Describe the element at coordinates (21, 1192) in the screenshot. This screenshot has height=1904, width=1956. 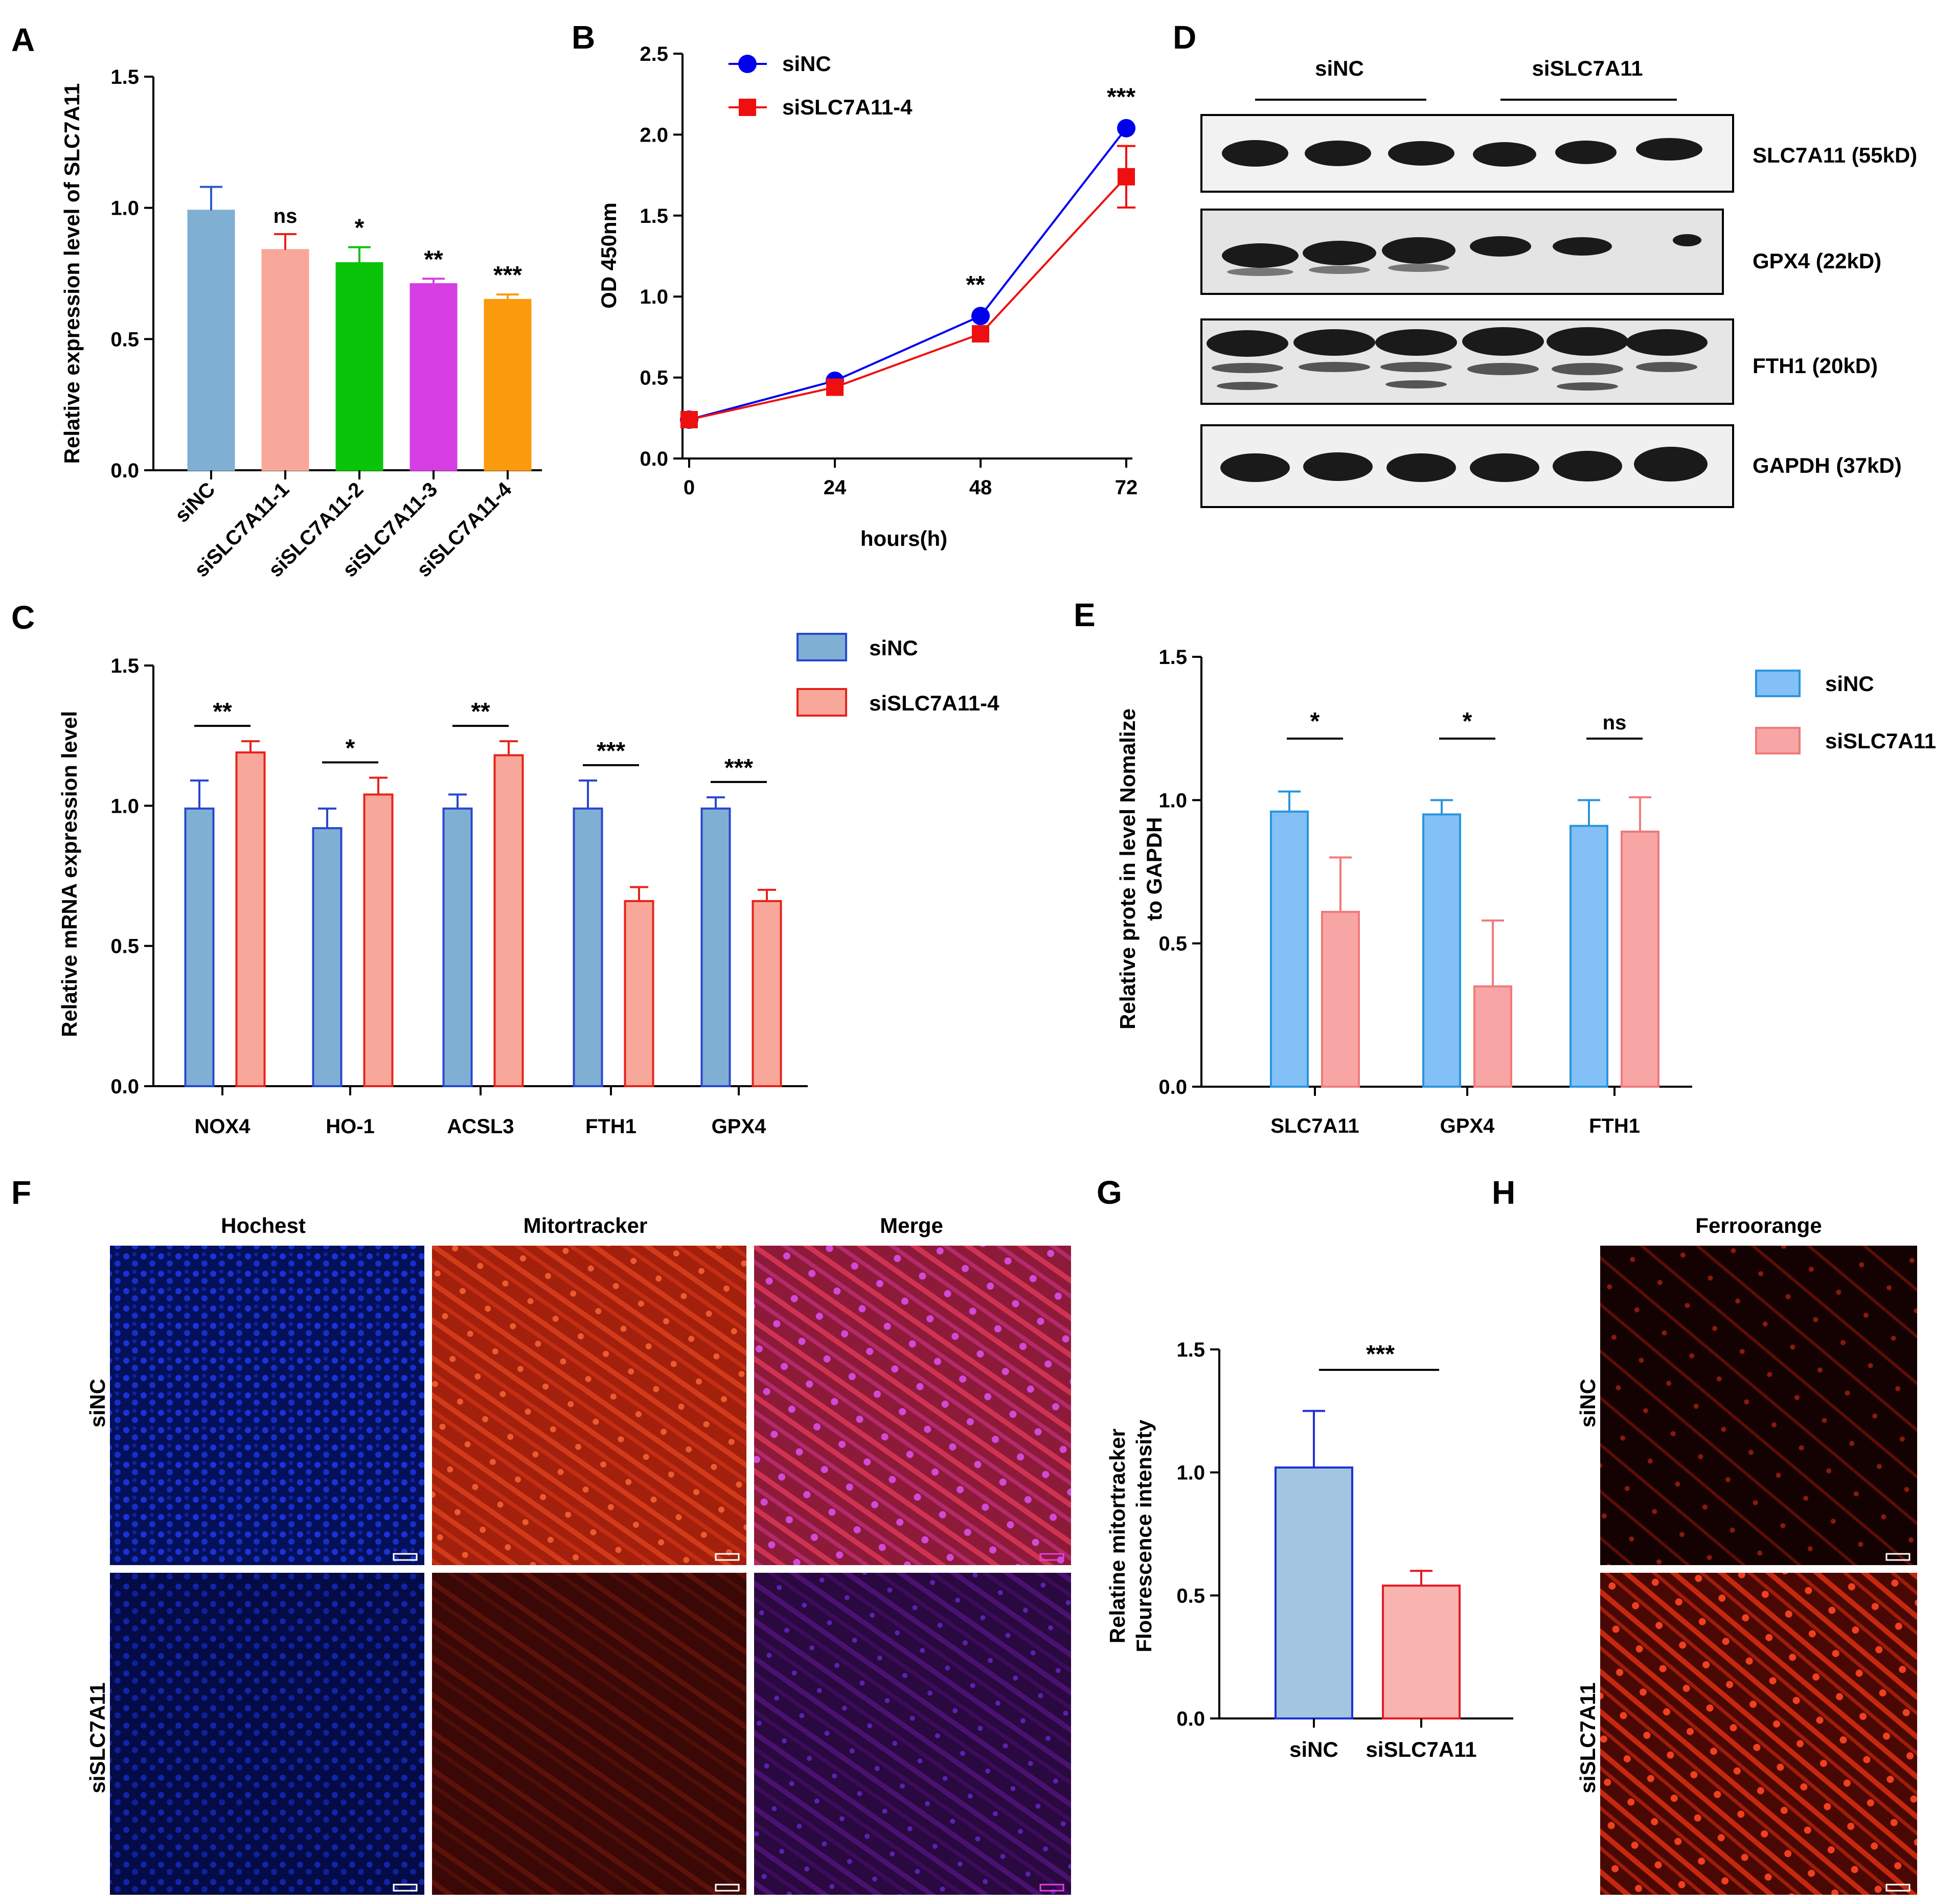
I see `panel-letter-f: F` at that location.